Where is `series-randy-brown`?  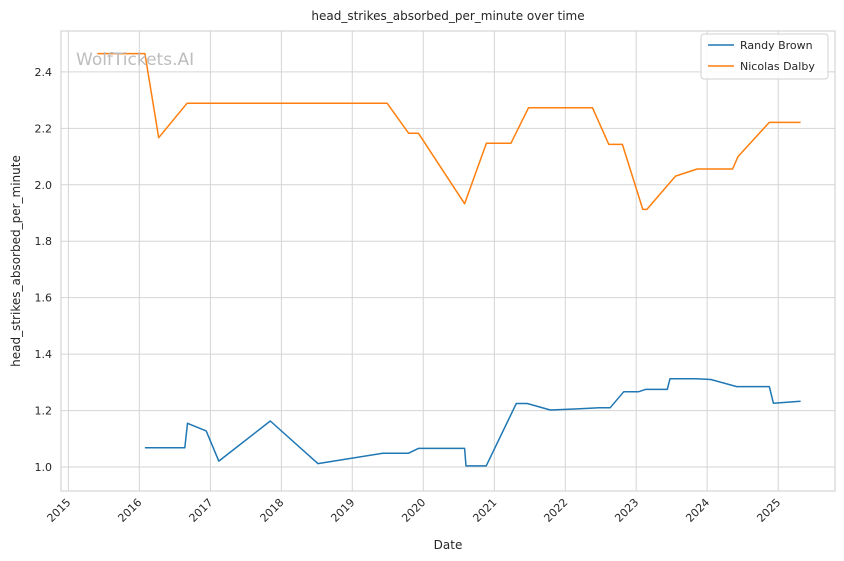
series-randy-brown is located at coordinates (472, 422).